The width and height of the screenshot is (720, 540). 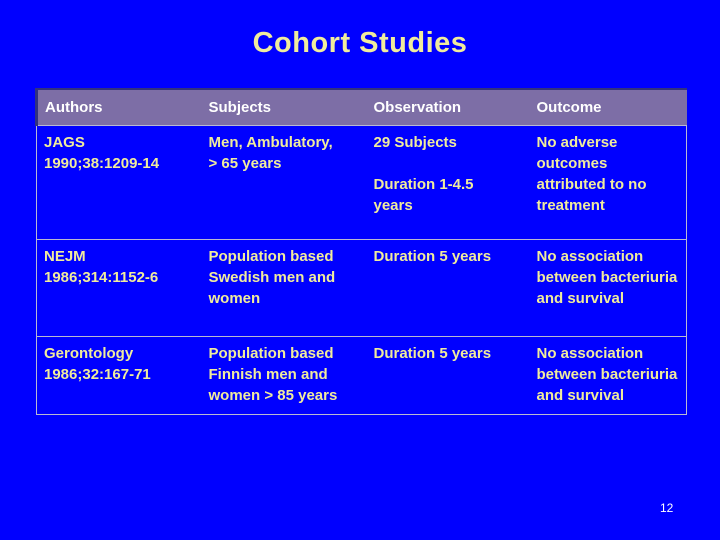 I want to click on column-header-outcome: Outcome, so click(x=608, y=107).